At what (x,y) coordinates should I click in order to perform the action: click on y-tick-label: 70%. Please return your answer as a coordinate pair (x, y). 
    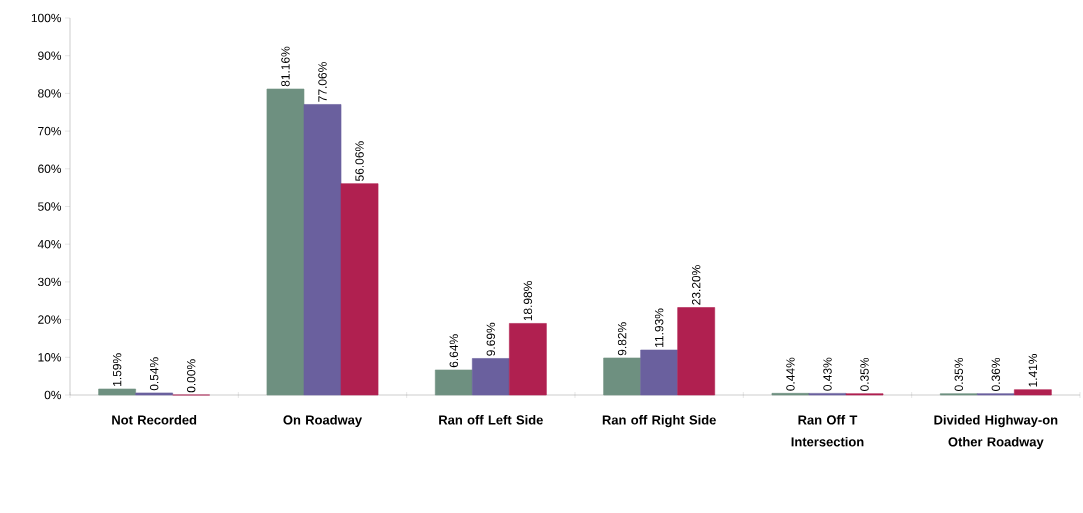
    Looking at the image, I should click on (50, 131).